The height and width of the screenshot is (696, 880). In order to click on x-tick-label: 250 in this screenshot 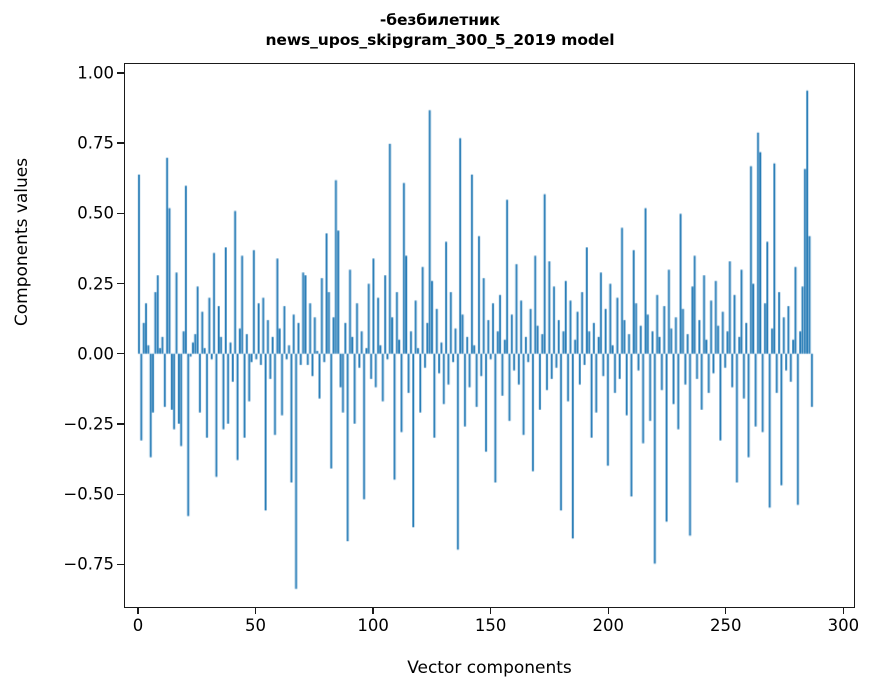, I will do `click(726, 625)`.